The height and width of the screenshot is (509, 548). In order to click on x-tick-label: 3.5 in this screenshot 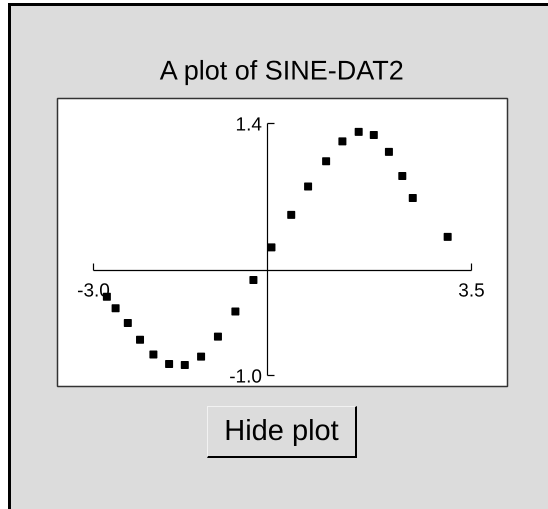, I will do `click(471, 291)`.